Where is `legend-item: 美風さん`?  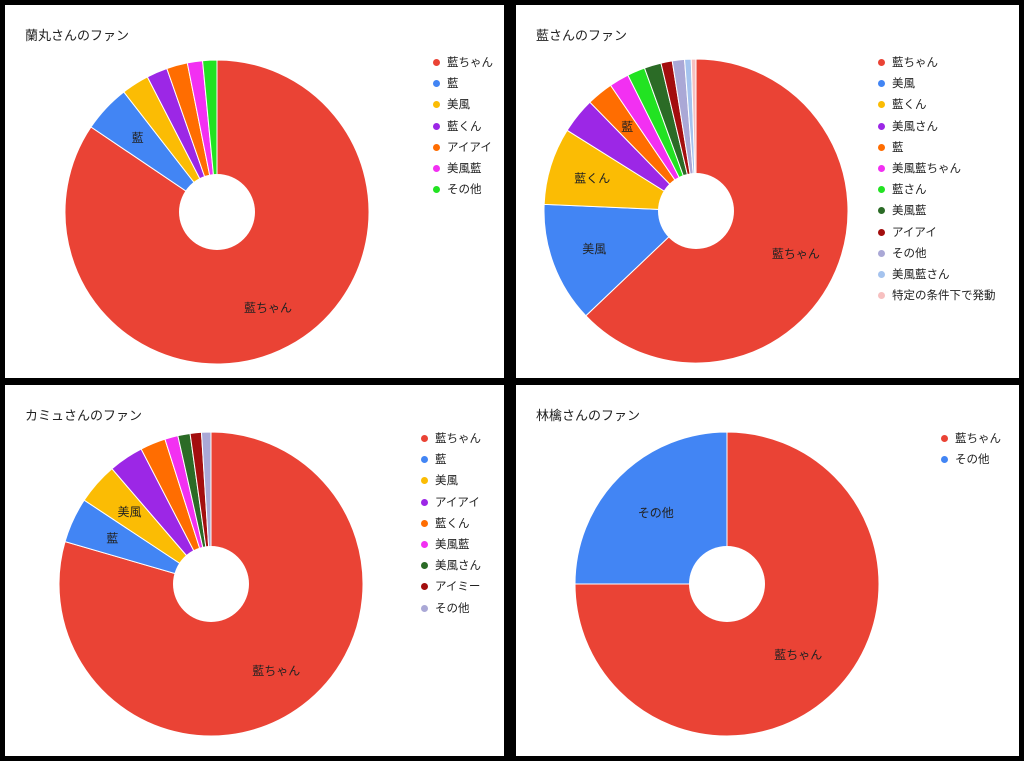 legend-item: 美風さん is located at coordinates (937, 126).